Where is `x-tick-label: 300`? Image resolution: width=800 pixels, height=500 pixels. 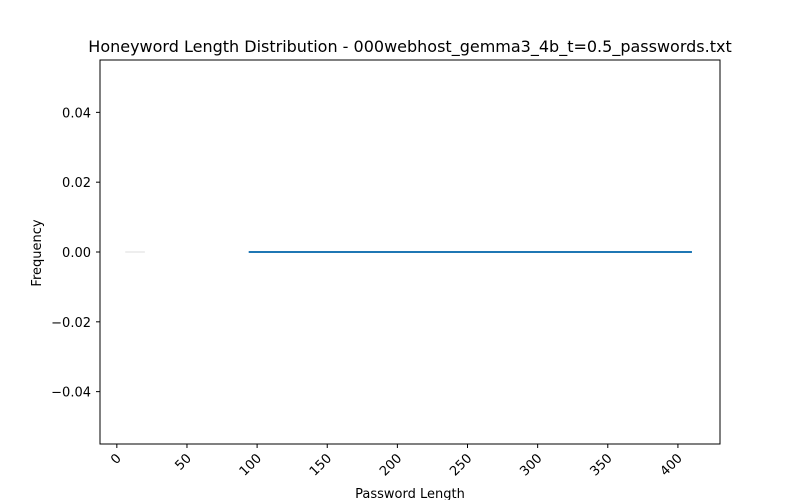
x-tick-label: 300 is located at coordinates (531, 465).